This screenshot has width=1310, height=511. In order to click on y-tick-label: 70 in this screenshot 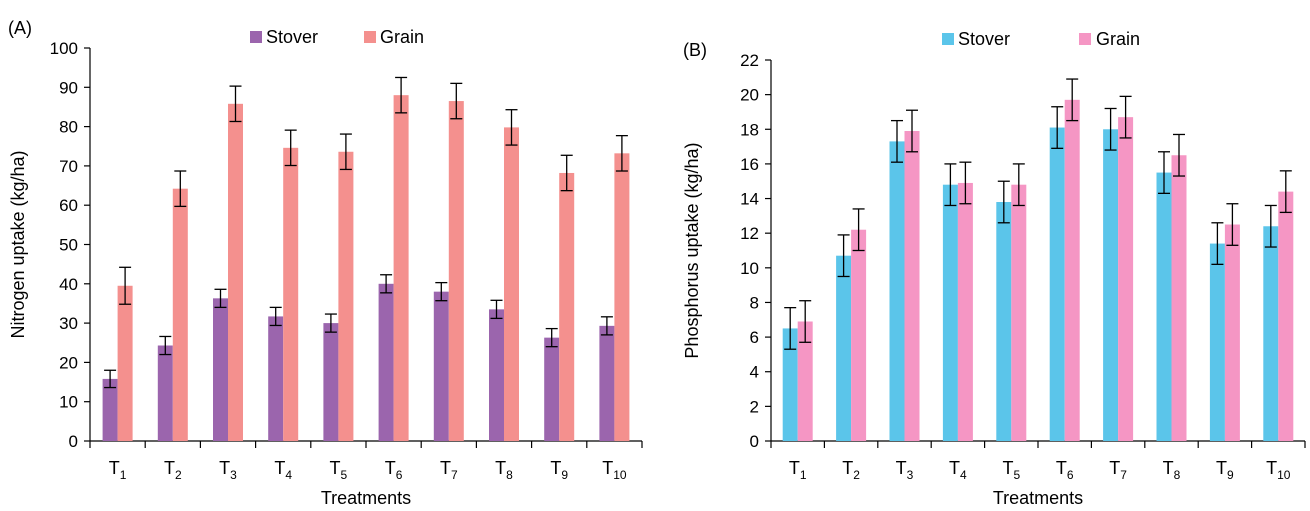, I will do `click(68, 166)`.